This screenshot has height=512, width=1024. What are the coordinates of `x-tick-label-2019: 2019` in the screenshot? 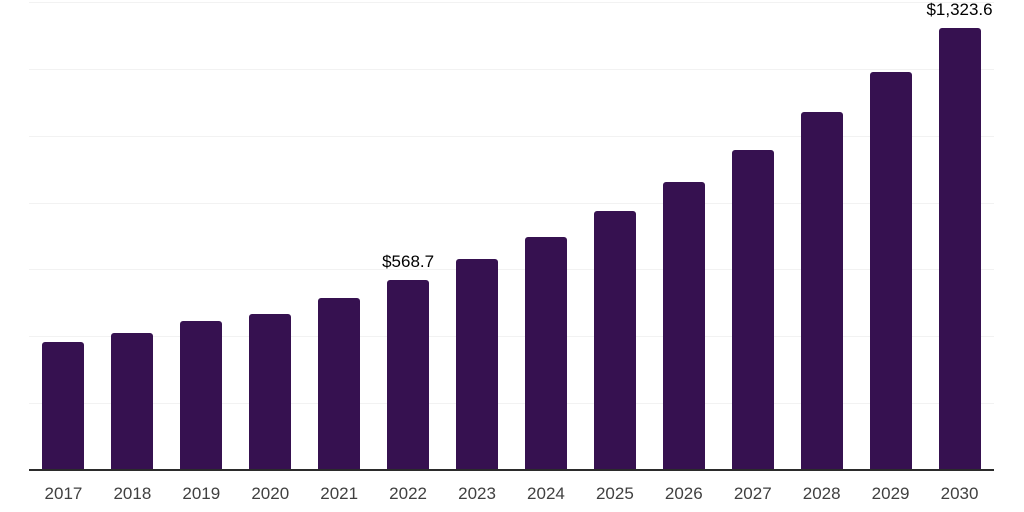 It's located at (201, 493).